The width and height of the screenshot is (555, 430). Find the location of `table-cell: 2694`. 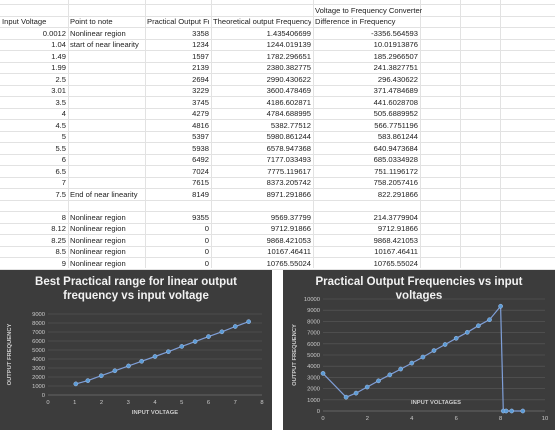

table-cell: 2694 is located at coordinates (200, 79).